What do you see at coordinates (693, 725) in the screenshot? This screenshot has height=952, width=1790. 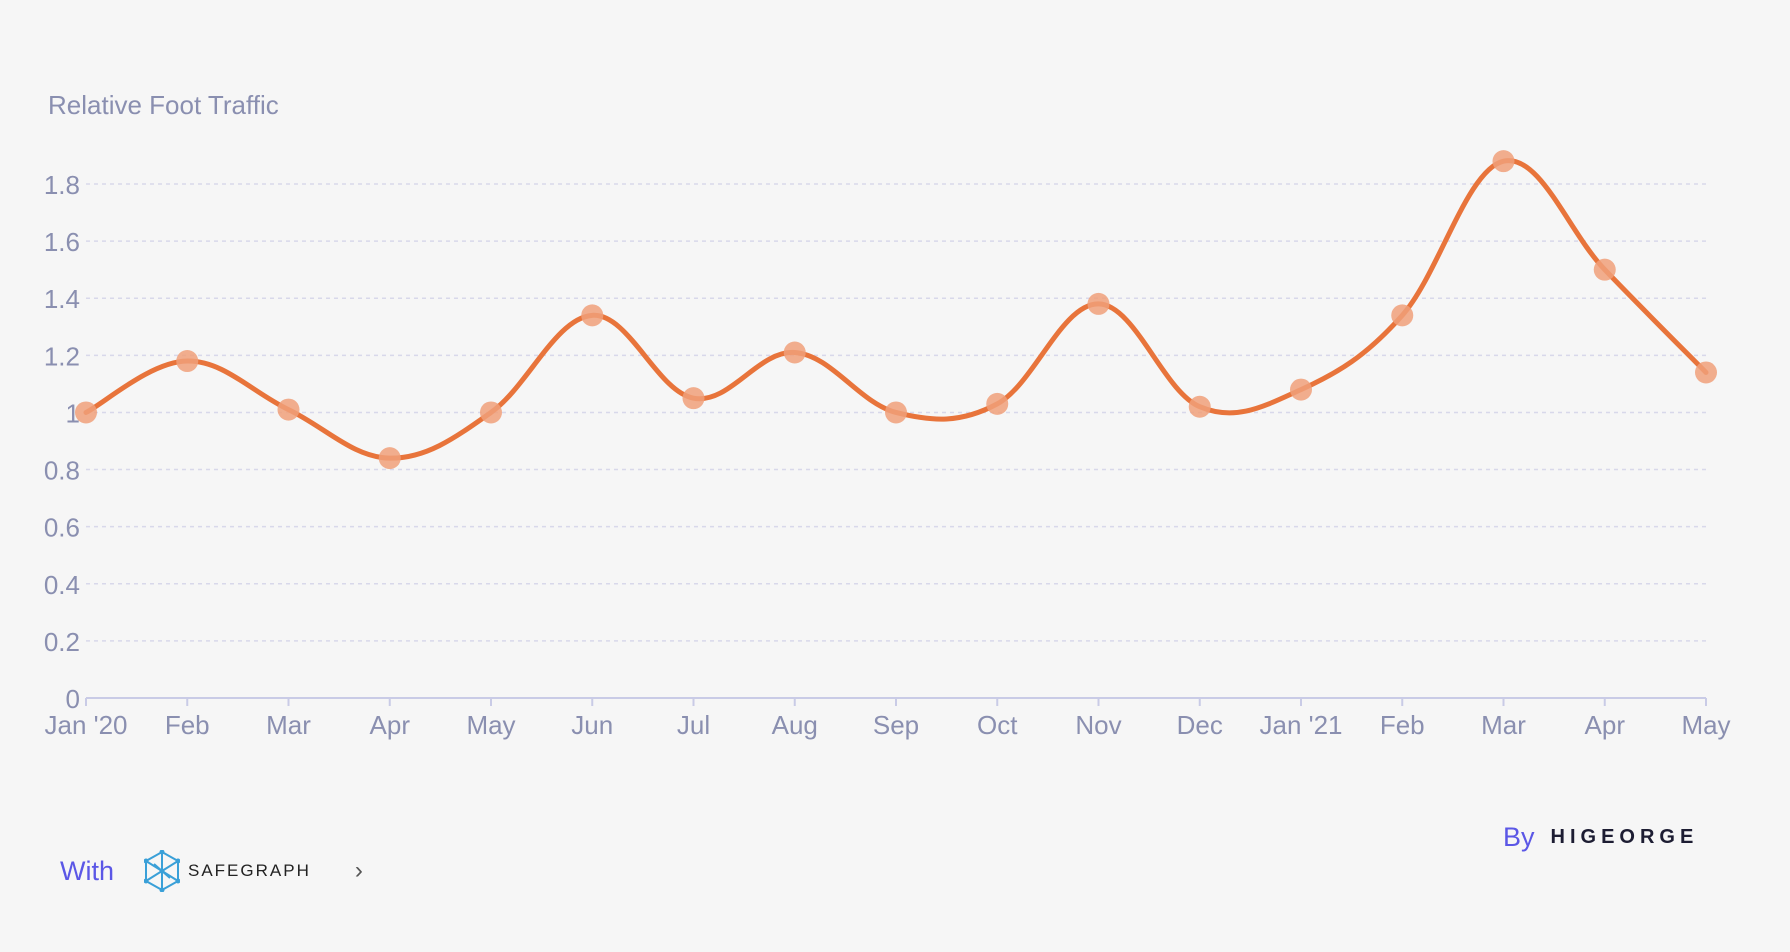 I see `x-tick-label: Jul` at bounding box center [693, 725].